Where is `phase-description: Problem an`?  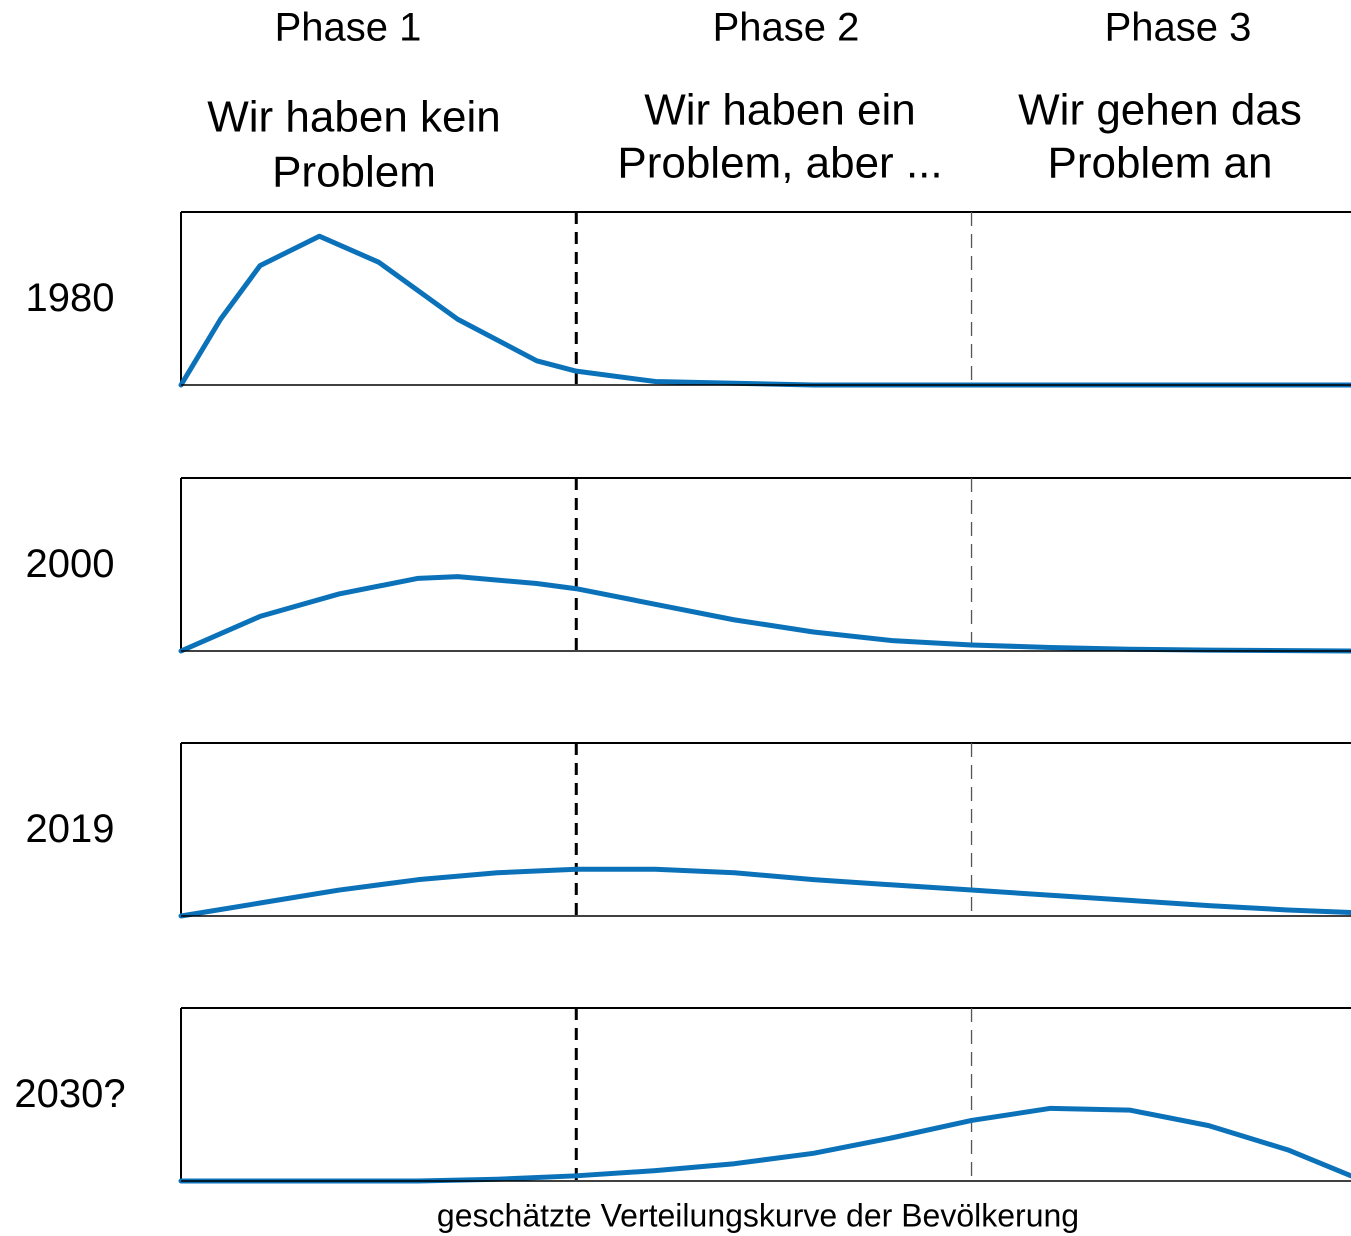
phase-description: Problem an is located at coordinates (1159, 163).